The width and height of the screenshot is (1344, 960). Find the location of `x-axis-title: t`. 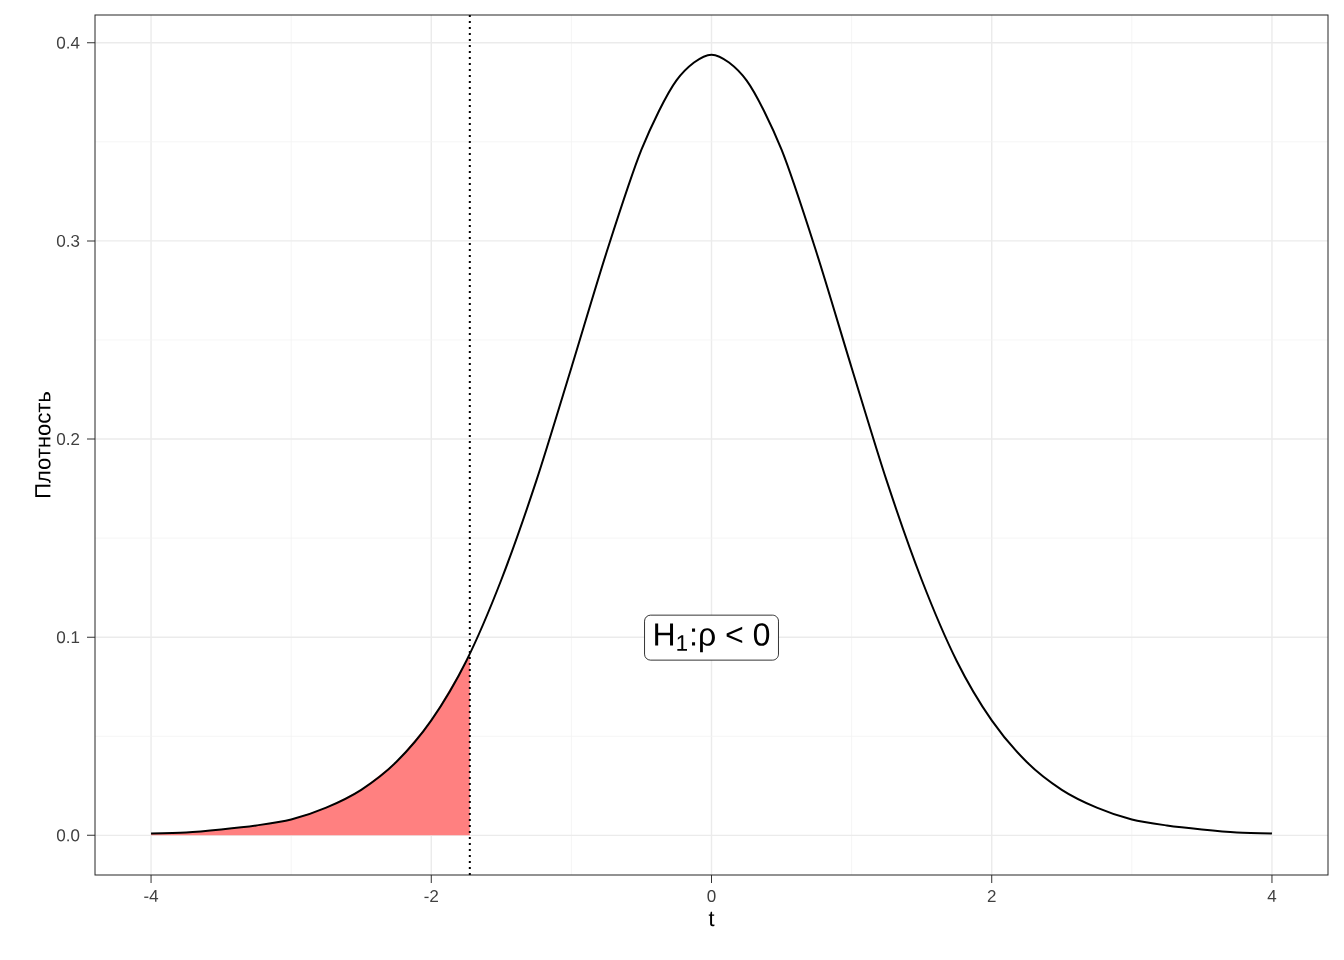

x-axis-title: t is located at coordinates (711, 919).